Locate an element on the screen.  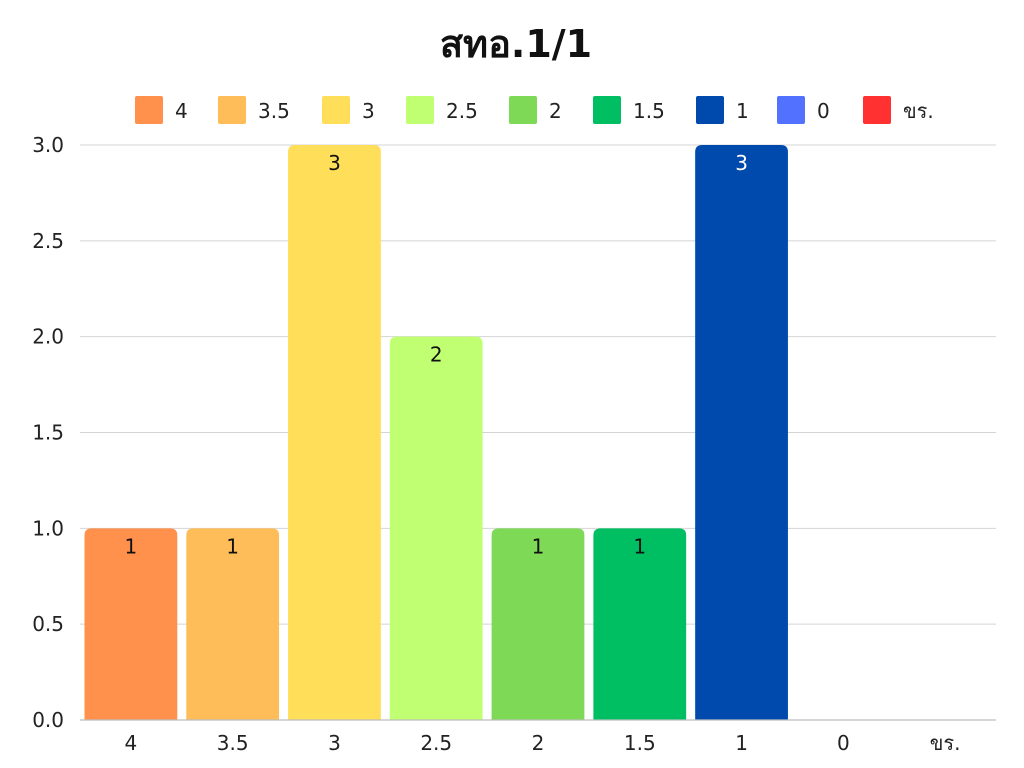
data-label-3: 2 is located at coordinates (436, 355).